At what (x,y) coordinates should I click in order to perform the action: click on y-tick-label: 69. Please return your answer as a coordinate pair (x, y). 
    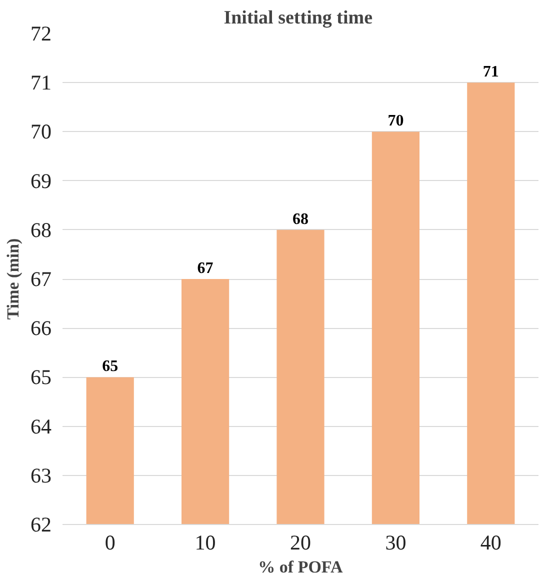
    Looking at the image, I should click on (41, 180).